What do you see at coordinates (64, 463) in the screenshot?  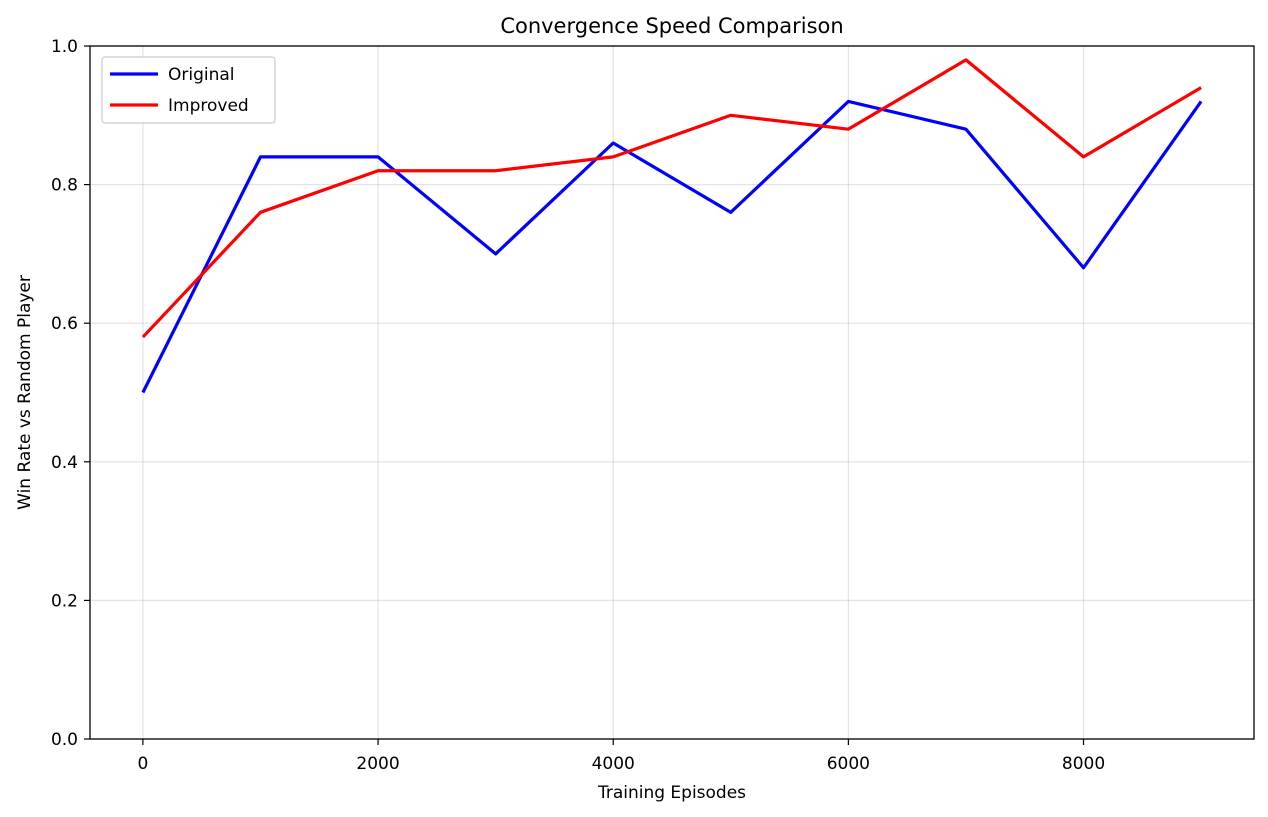 I see `y-tick-label: 0.4` at bounding box center [64, 463].